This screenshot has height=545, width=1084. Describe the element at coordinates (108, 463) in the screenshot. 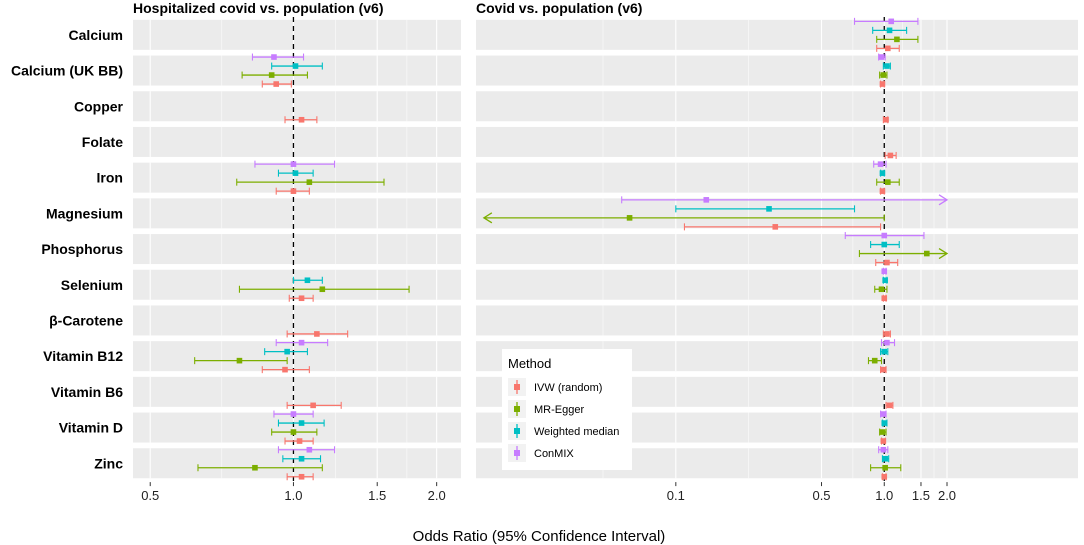

I see `row-label: Zinc` at that location.